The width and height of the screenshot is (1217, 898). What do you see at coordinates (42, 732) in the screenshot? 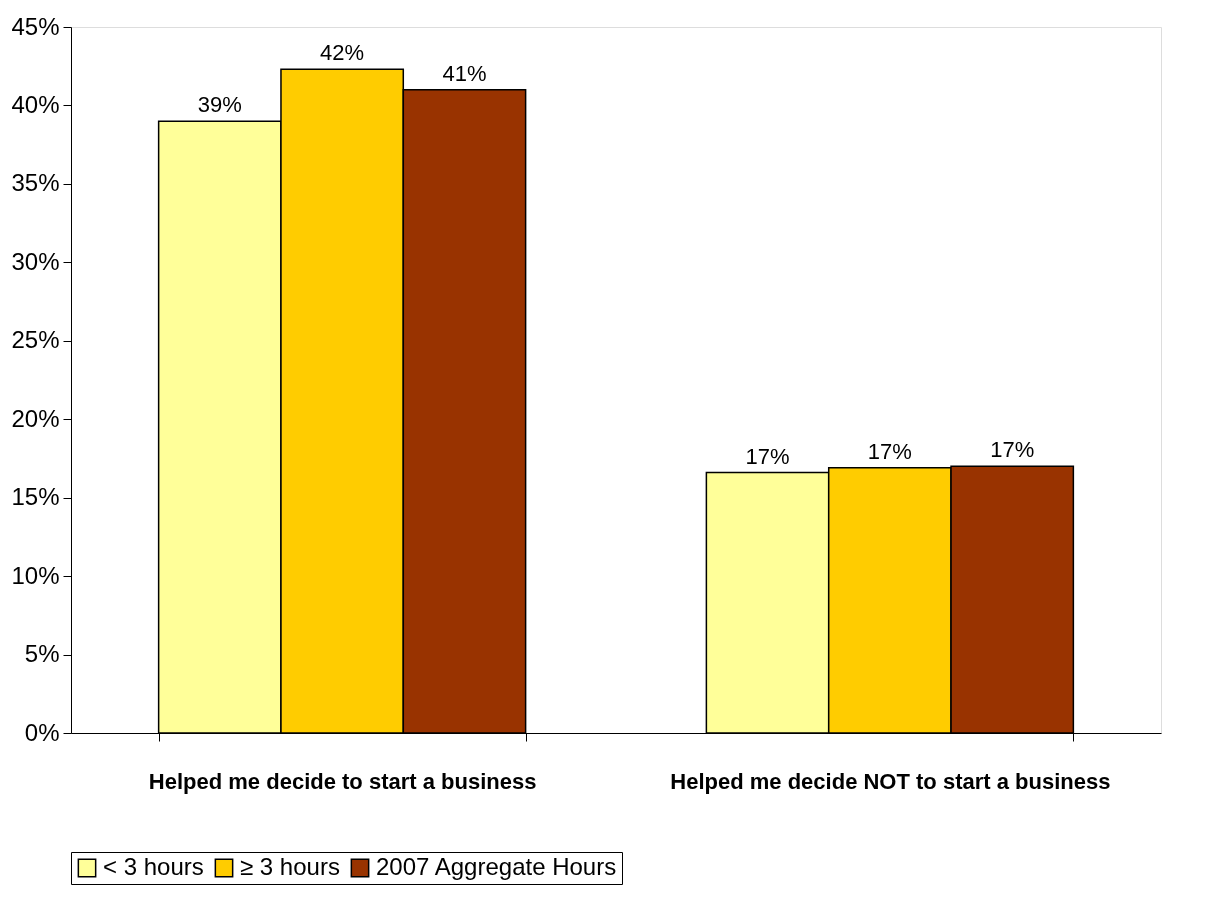
I see `y-tick-label: 0%` at bounding box center [42, 732].